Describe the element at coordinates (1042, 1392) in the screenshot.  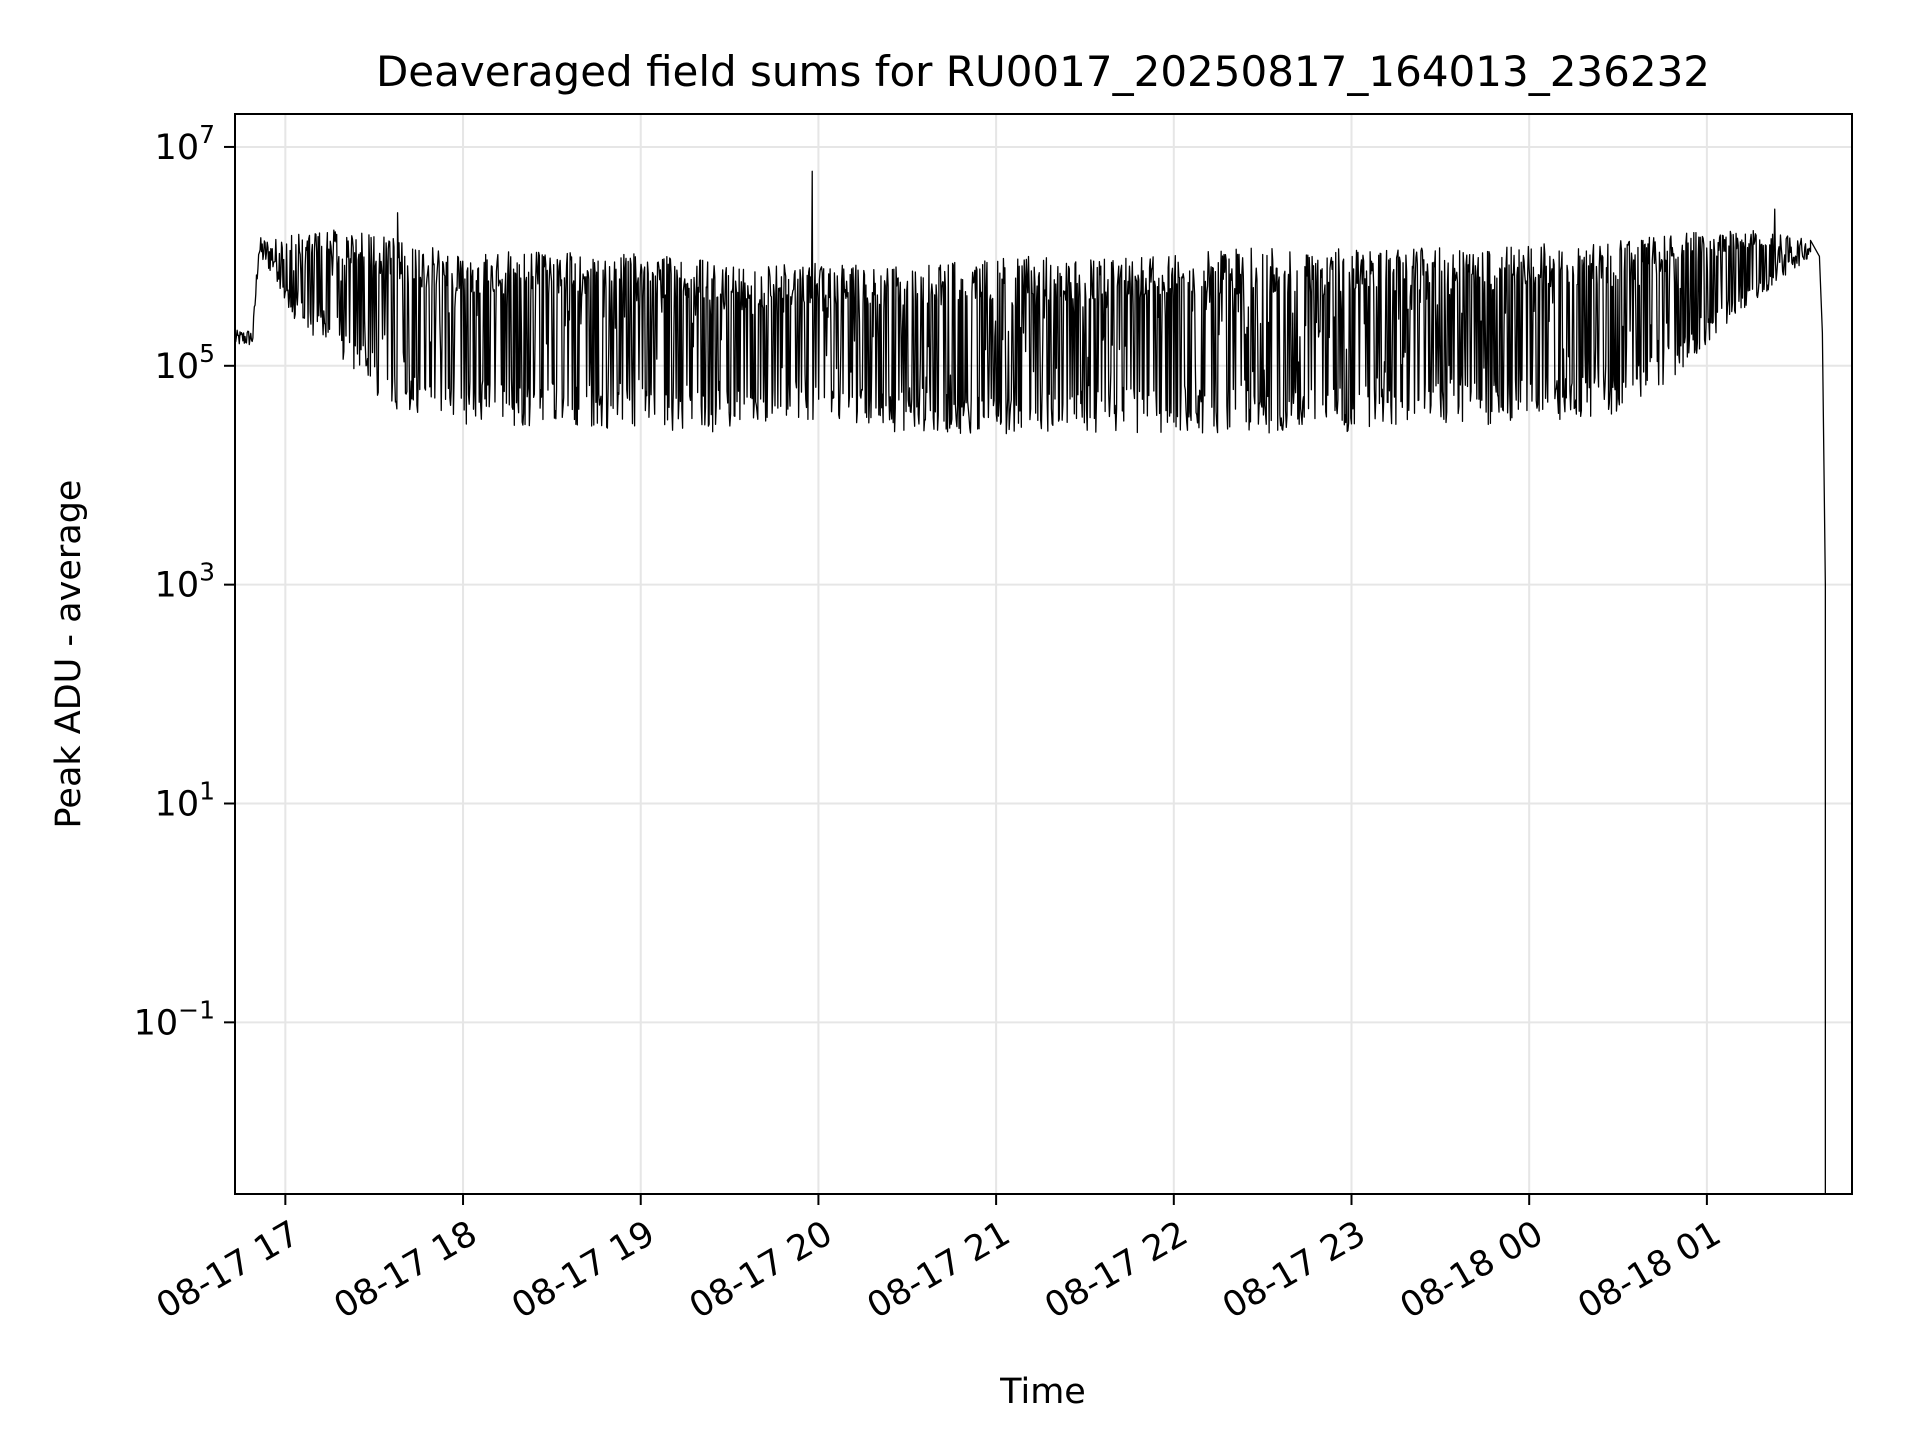
I see `x-axis-label: Time` at that location.